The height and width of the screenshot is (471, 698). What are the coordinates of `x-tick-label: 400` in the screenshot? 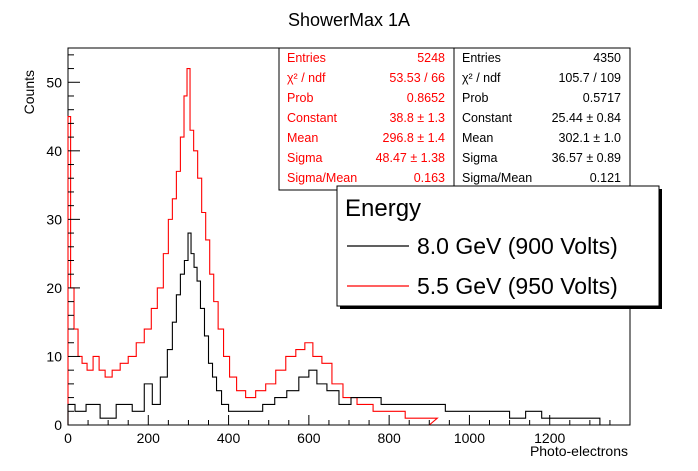 It's located at (229, 438).